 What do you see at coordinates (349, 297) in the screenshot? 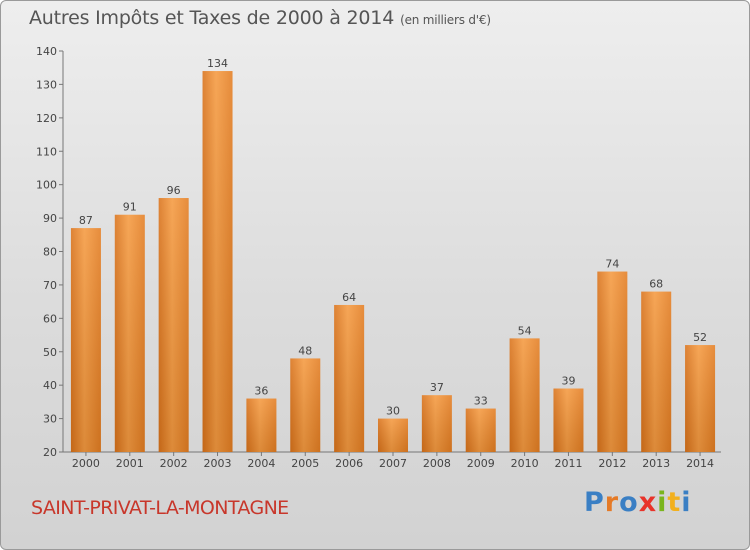
I see `data-label-2006: 64` at bounding box center [349, 297].